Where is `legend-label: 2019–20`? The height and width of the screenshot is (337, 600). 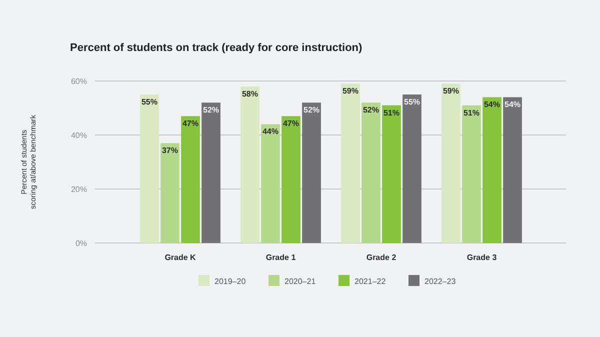 legend-label: 2019–20 is located at coordinates (230, 281).